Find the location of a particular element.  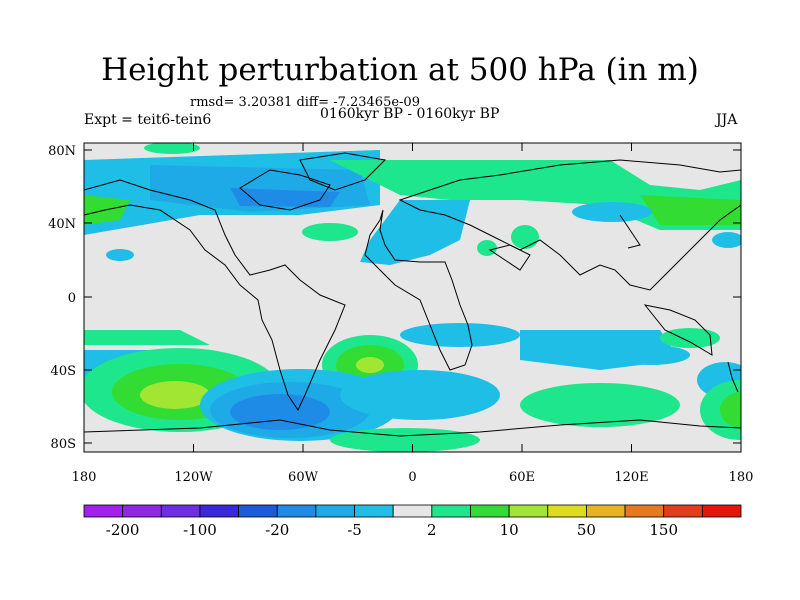

colorbar-label: 2 is located at coordinates (432, 530).